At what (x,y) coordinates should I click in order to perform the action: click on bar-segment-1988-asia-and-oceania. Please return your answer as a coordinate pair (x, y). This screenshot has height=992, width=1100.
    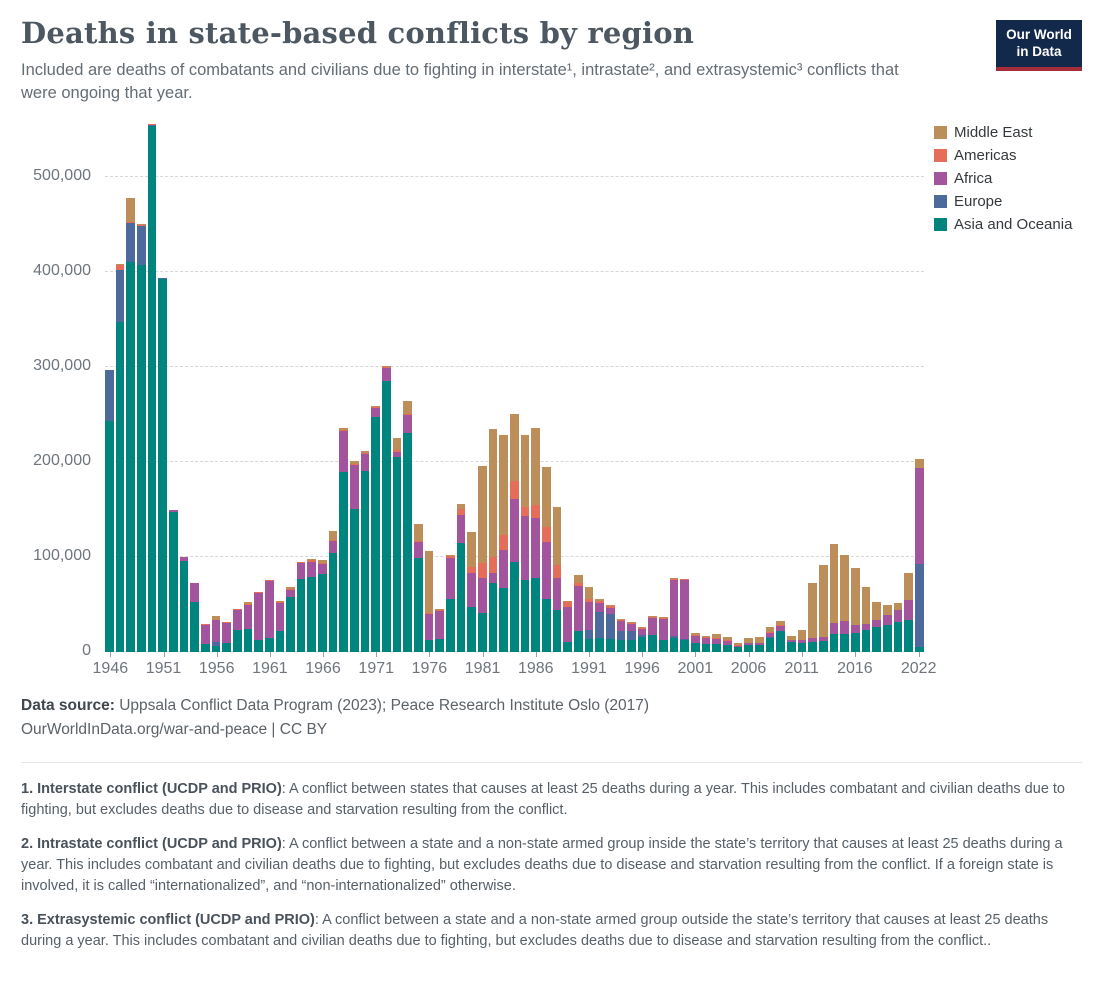
    Looking at the image, I should click on (557, 631).